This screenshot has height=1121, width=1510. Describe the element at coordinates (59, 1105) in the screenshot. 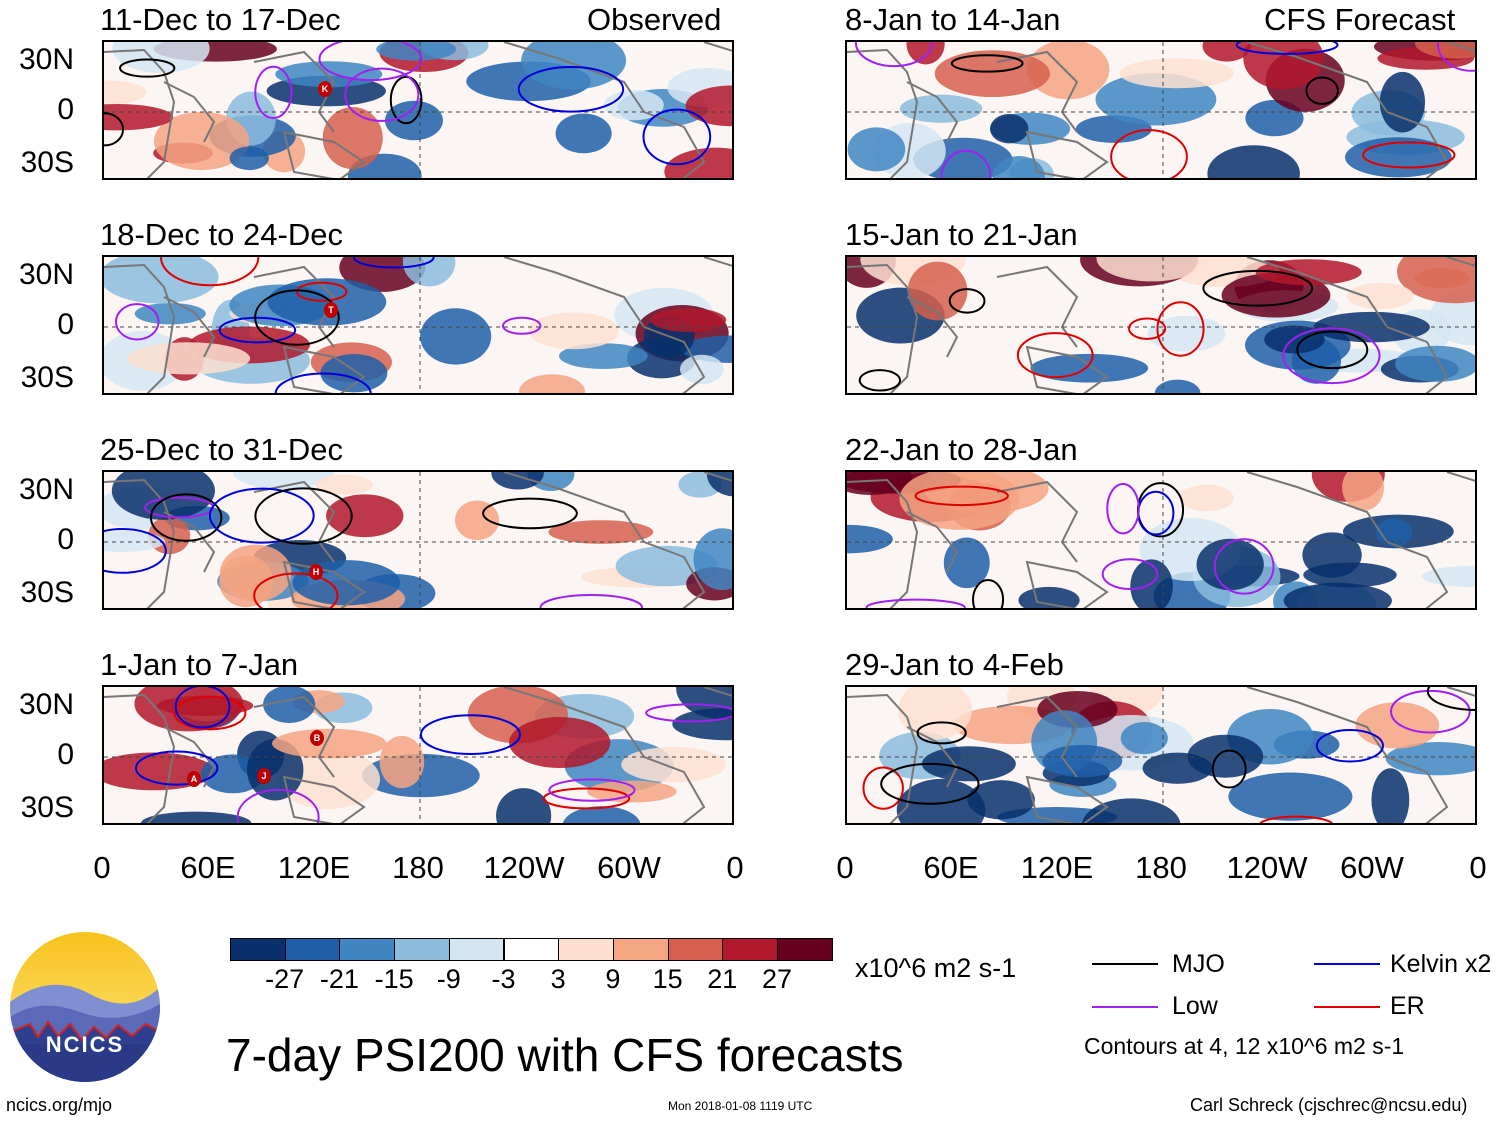

I see `footer-url: ncics.org/mjo` at that location.